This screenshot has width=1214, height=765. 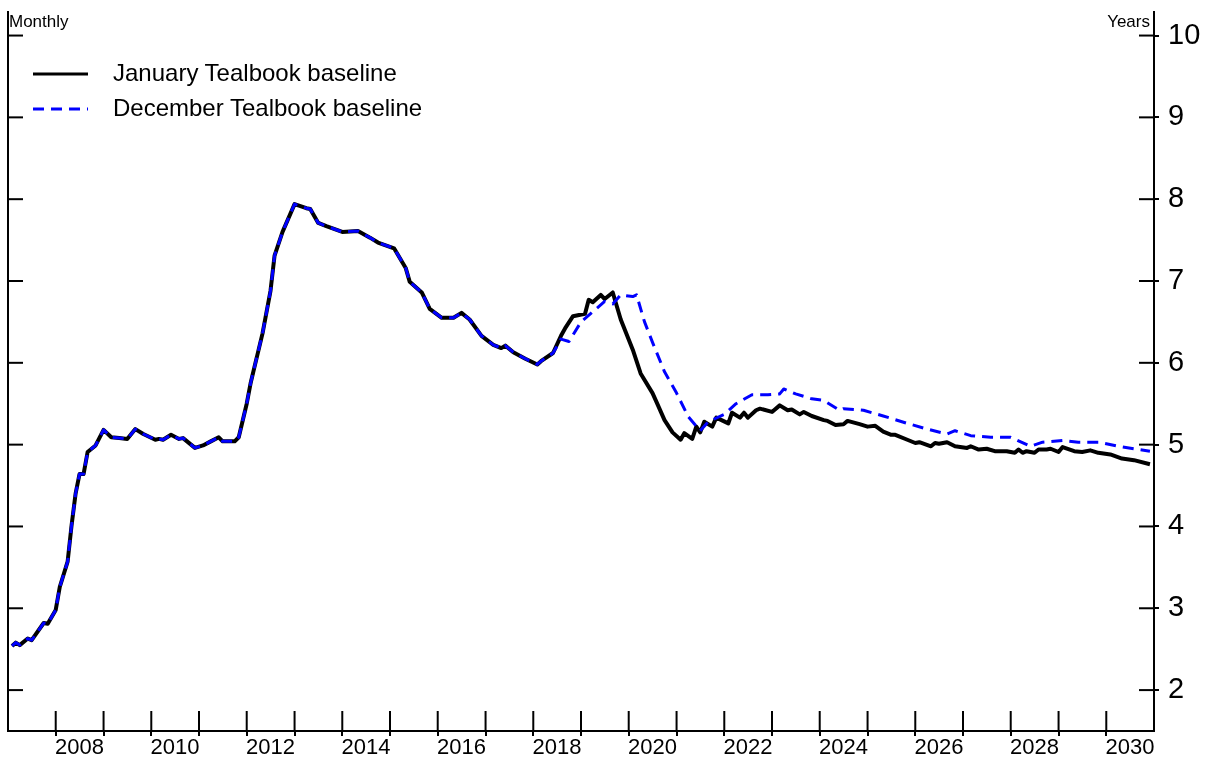 What do you see at coordinates (366, 747) in the screenshot?
I see `x-tick-label: 2014` at bounding box center [366, 747].